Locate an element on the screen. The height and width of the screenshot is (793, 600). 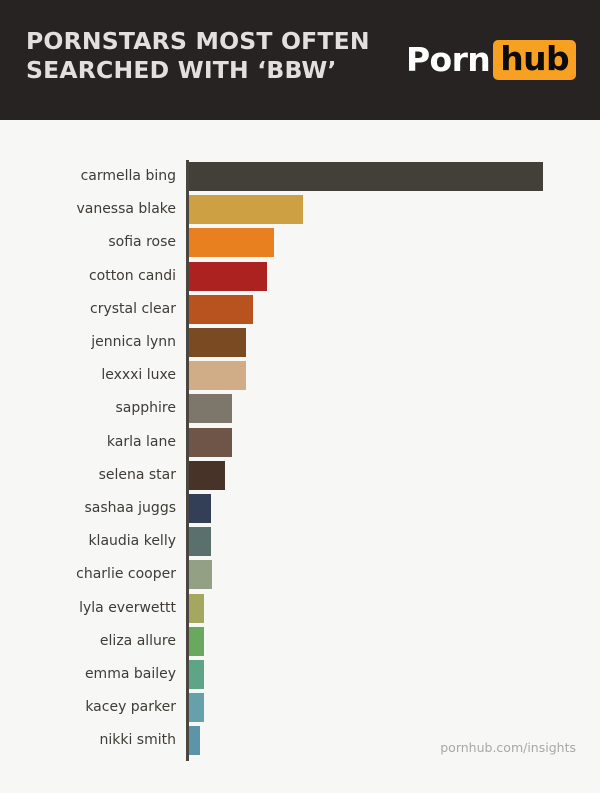
pornhub-logo: Porn hub is located at coordinates (491, 60).